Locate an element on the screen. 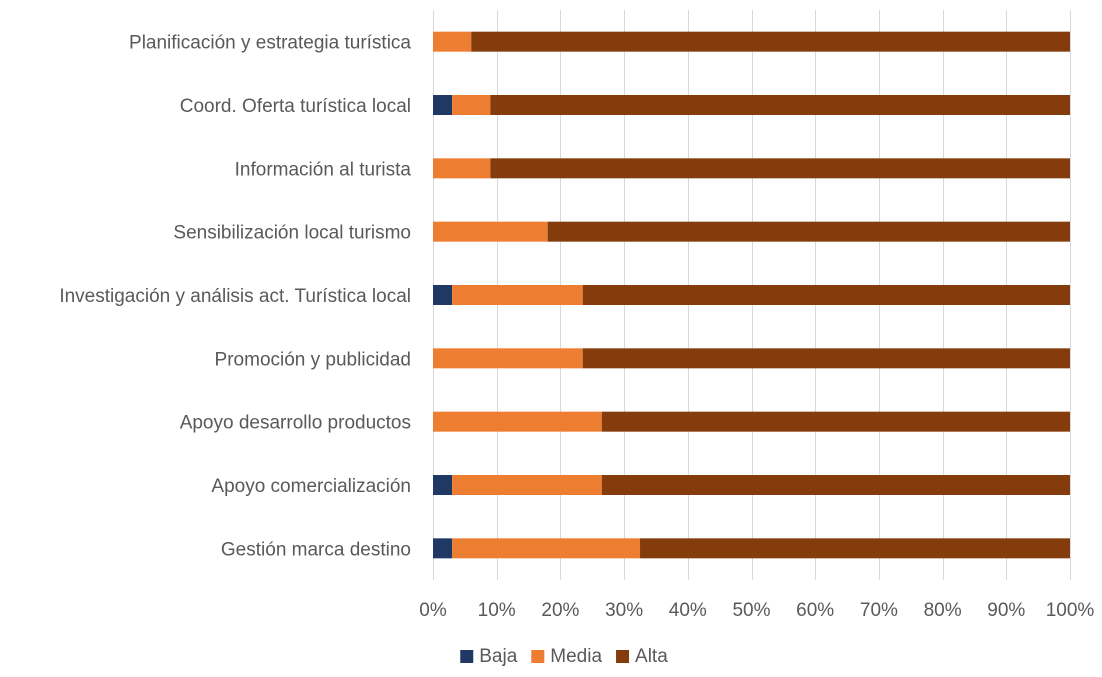  x-tick-label: 20% is located at coordinates (560, 610).